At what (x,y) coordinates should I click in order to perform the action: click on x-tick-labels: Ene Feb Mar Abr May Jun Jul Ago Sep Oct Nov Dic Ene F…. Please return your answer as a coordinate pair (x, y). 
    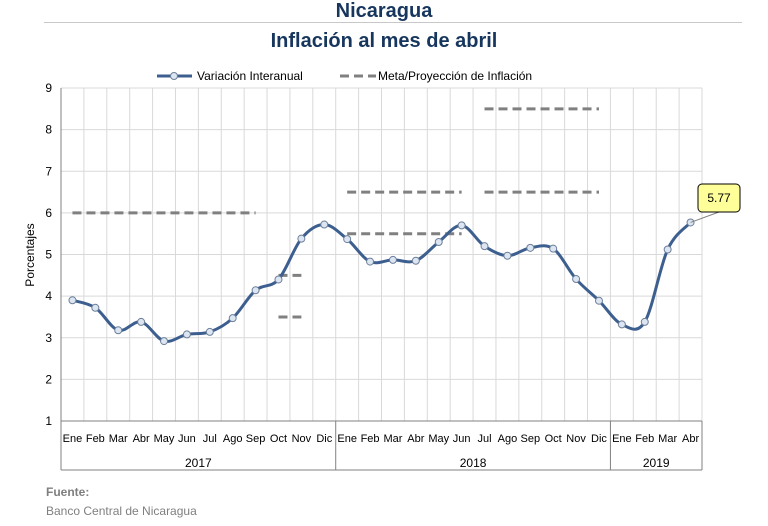
    Looking at the image, I should click on (381, 439).